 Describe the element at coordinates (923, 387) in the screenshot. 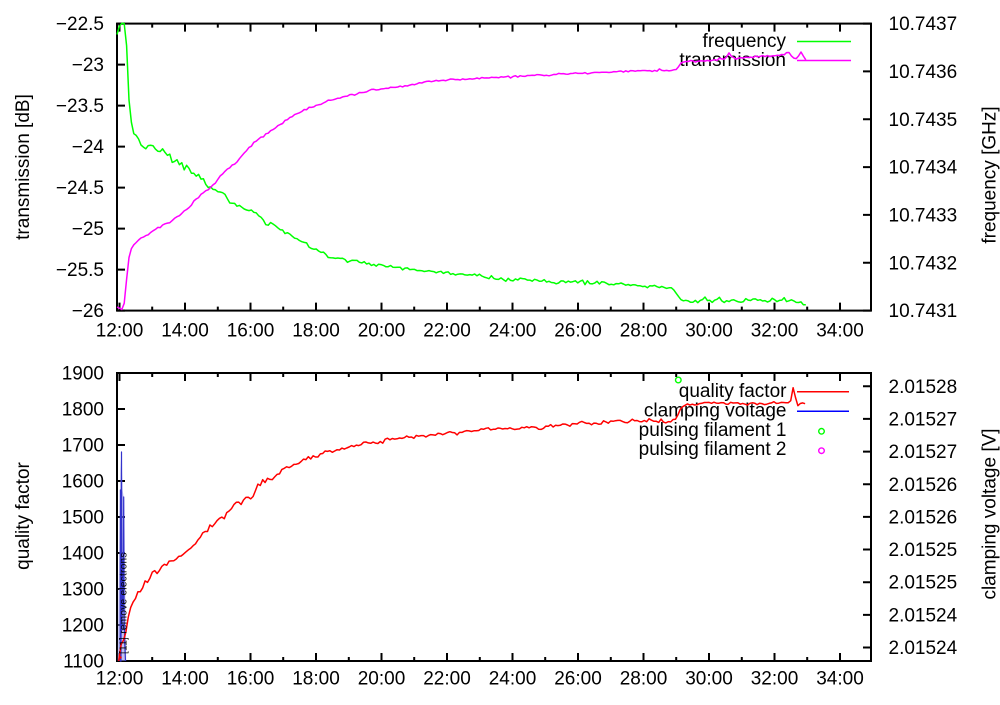

I see `svg-text: 2.01528` at that location.